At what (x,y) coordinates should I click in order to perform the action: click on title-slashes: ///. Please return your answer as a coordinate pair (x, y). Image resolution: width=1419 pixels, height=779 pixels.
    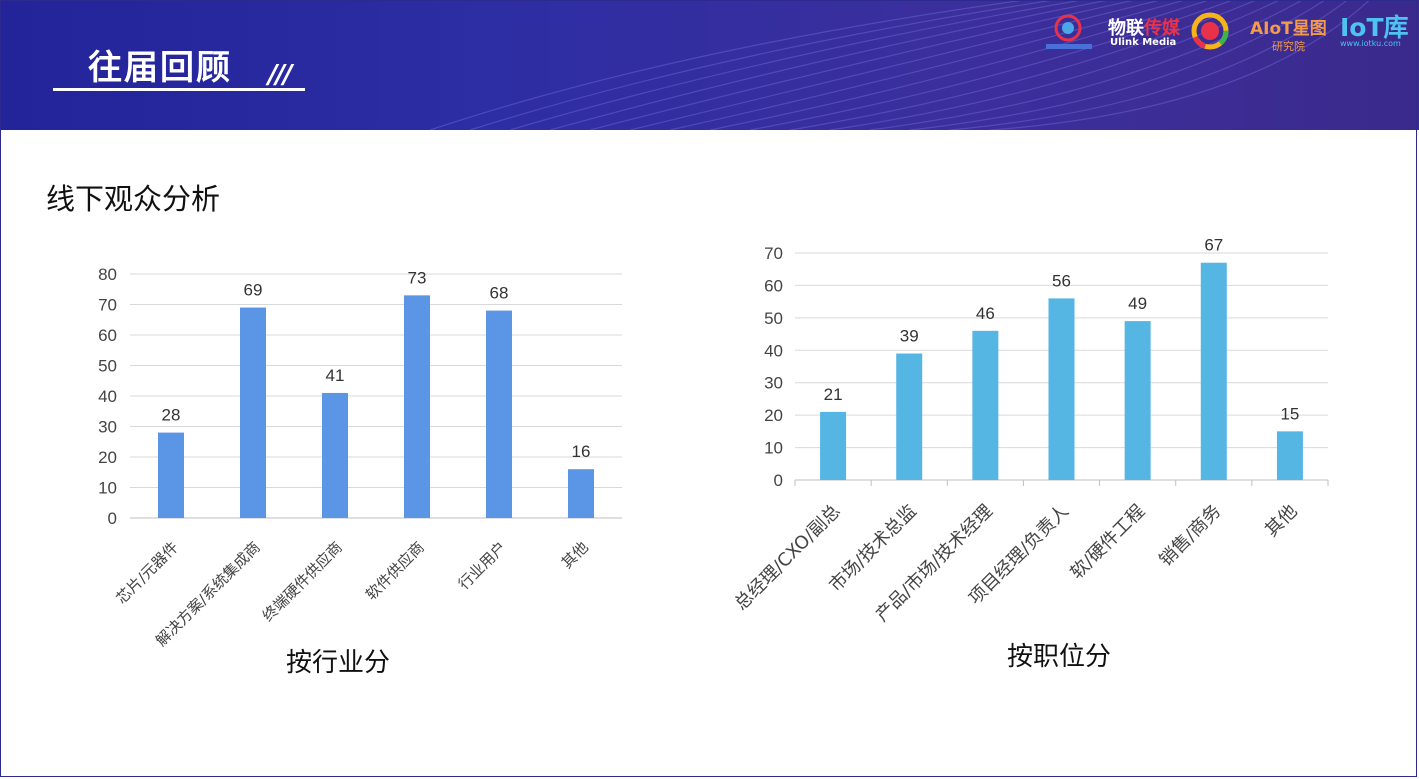
    Looking at the image, I should click on (280, 75).